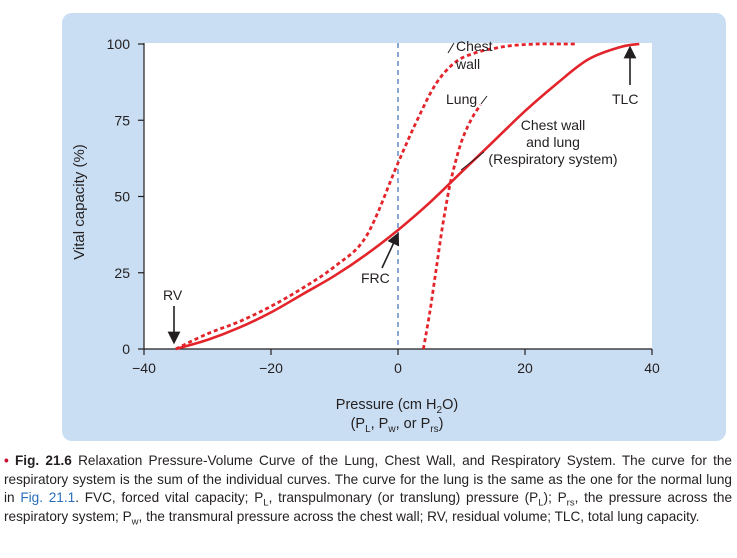  Describe the element at coordinates (266, 503) in the screenshot. I see `caption-sub-1: L` at that location.